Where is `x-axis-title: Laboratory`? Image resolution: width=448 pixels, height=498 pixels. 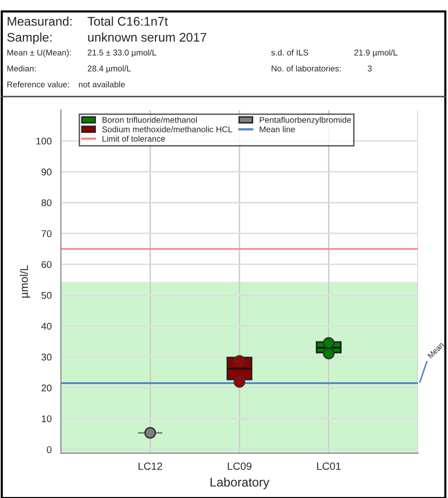
x-axis-title: Laboratory is located at coordinates (240, 483).